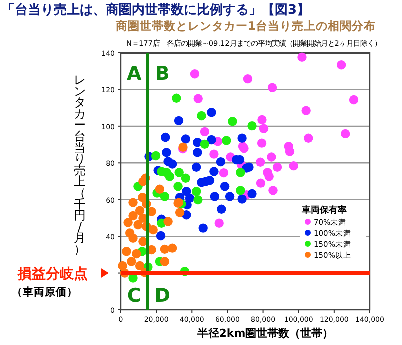 This screenshot has width=402, height=345. What do you see at coordinates (52, 274) in the screenshot?
I see `ref-line-label: 損益分岐点` at bounding box center [52, 274].